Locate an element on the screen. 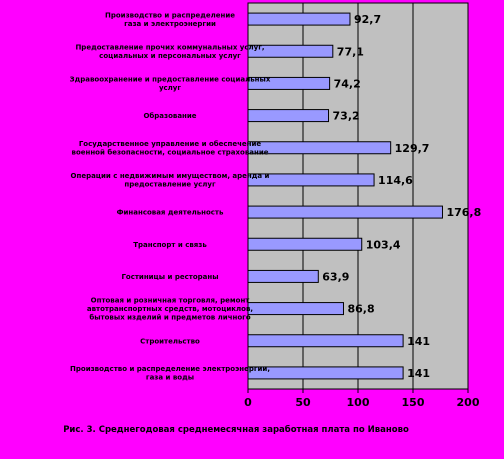  x-tick-label: 200 is located at coordinates (468, 402).